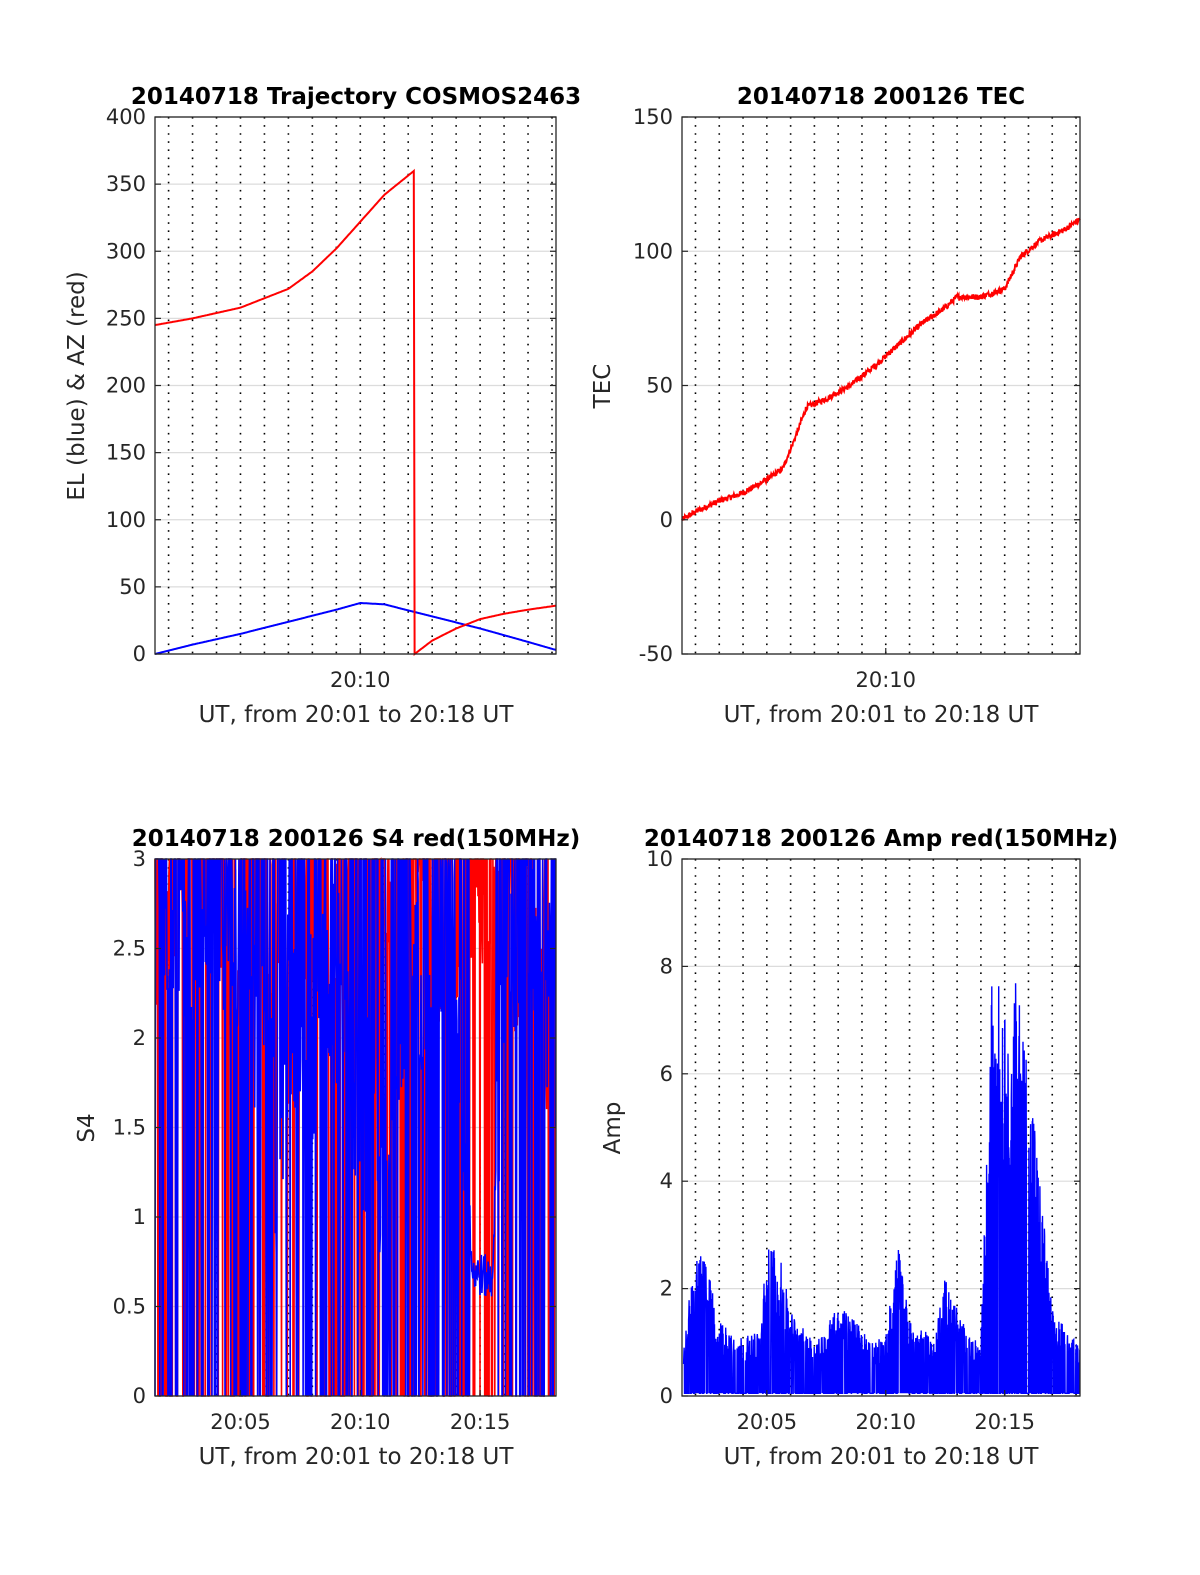  Describe the element at coordinates (360, 680) in the screenshot. I see `trajectory-x-tick-label: 20:10` at that location.